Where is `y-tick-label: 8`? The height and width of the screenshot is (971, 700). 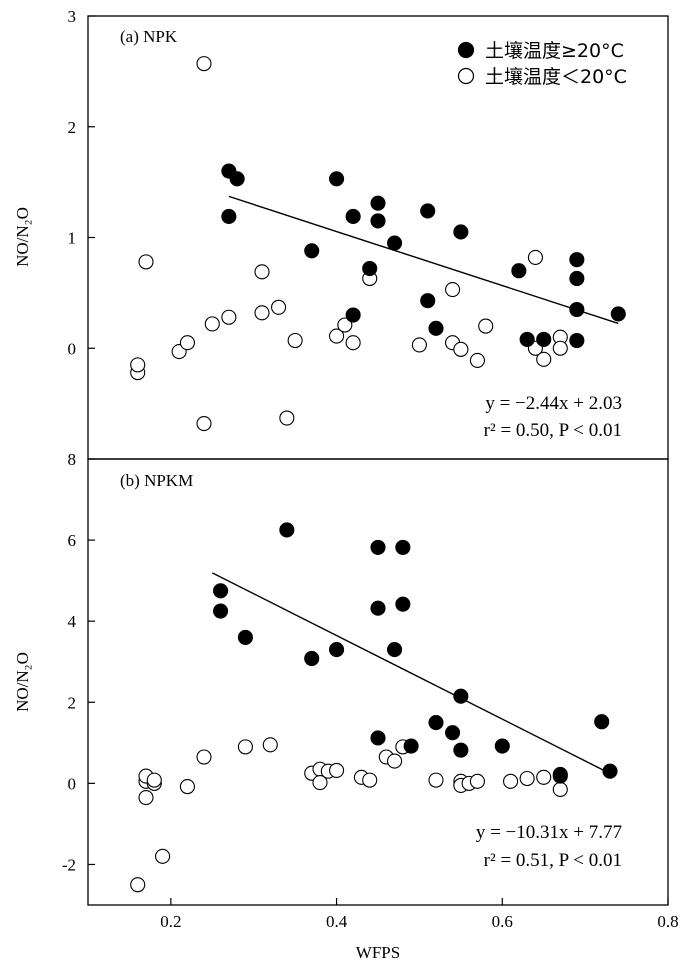 y-tick-label: 8 is located at coordinates (72, 459).